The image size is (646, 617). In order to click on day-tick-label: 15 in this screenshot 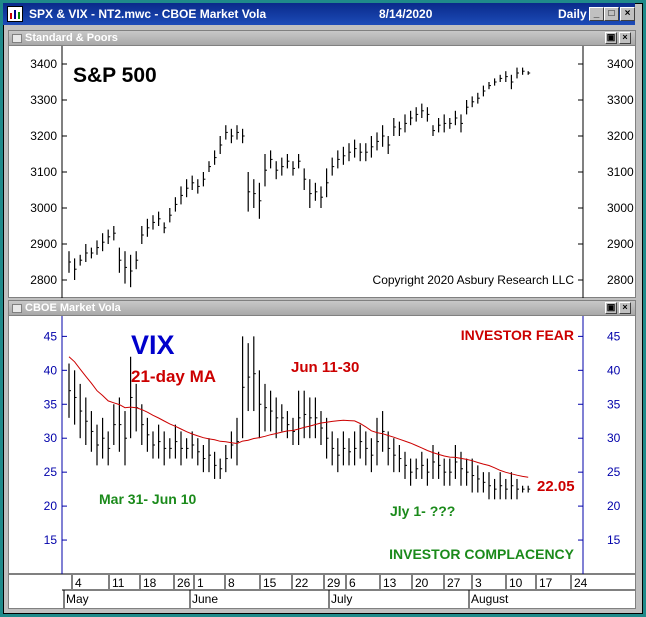, I will do `click(270, 583)`.